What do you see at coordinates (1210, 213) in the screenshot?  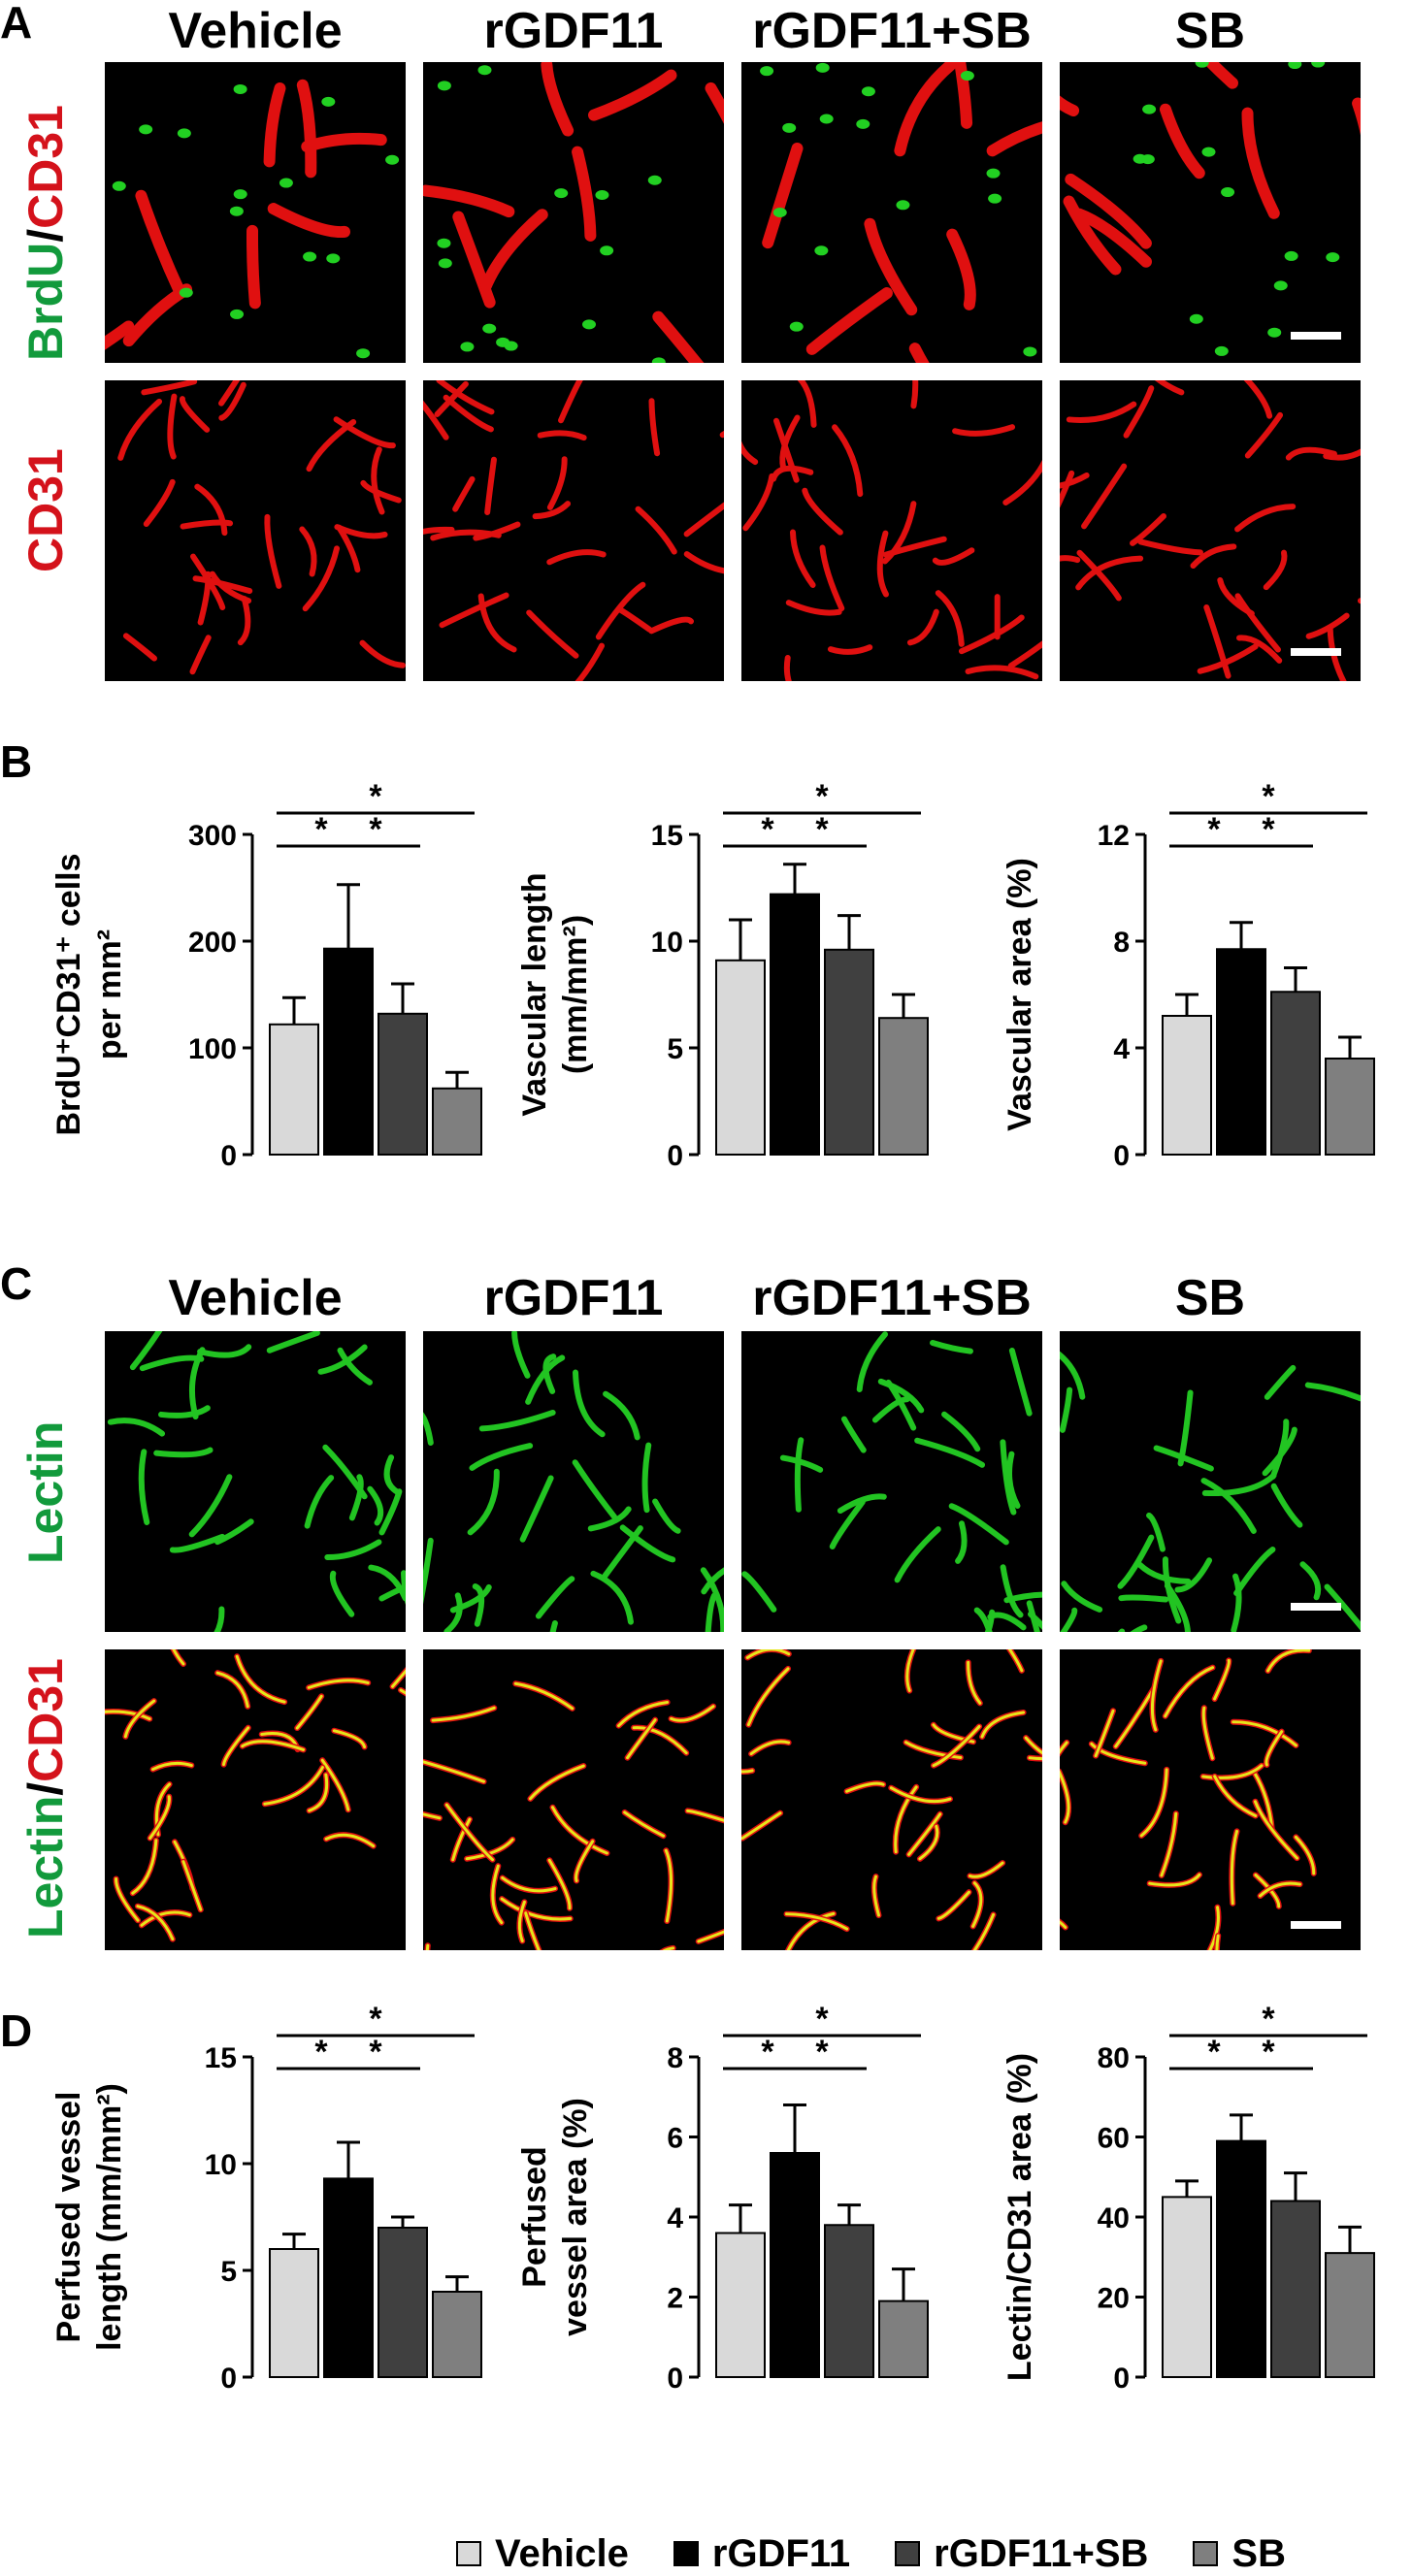 I see `micrograph-brdu-sb` at bounding box center [1210, 213].